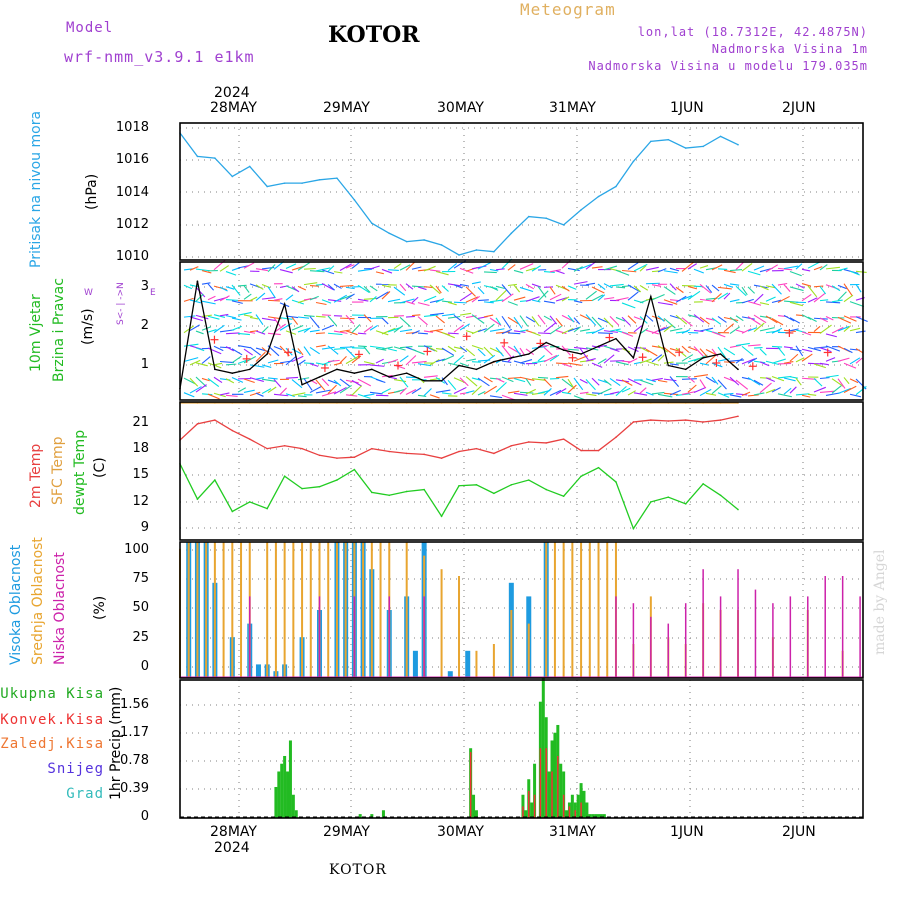 This screenshot has width=900, height=900. What do you see at coordinates (134, 788) in the screenshot?
I see `precip-tick: 0.39` at bounding box center [134, 788].